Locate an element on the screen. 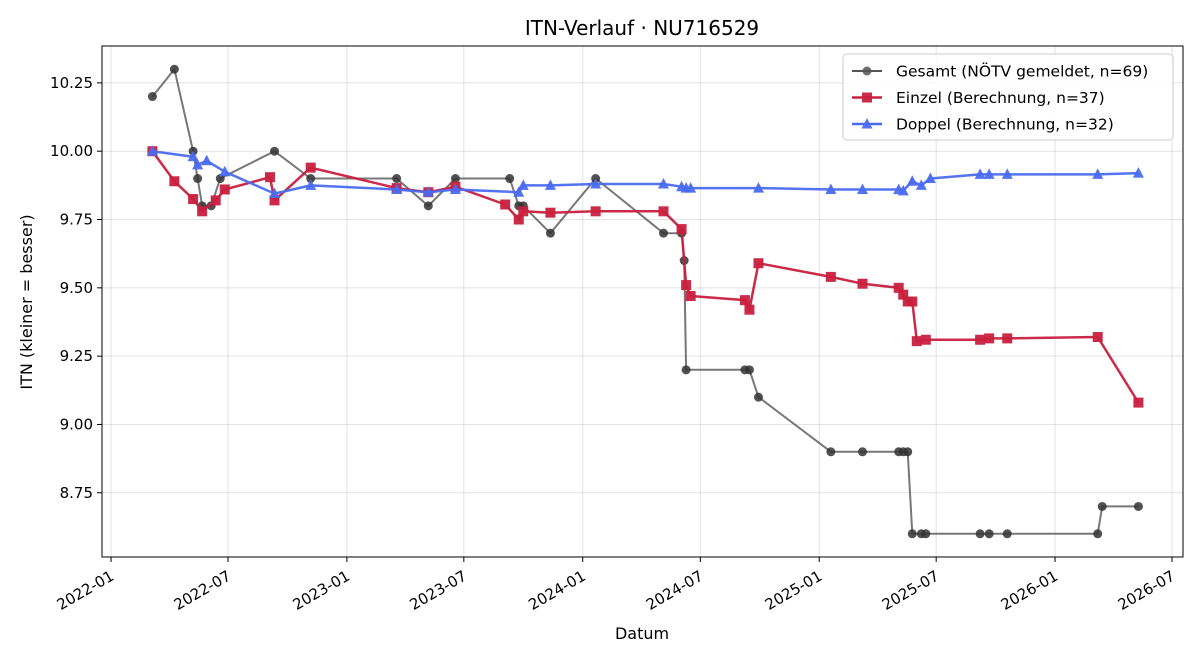 This screenshot has width=1200, height=660. chart-title: ITN-Verlauf · NU716529 is located at coordinates (642, 28).